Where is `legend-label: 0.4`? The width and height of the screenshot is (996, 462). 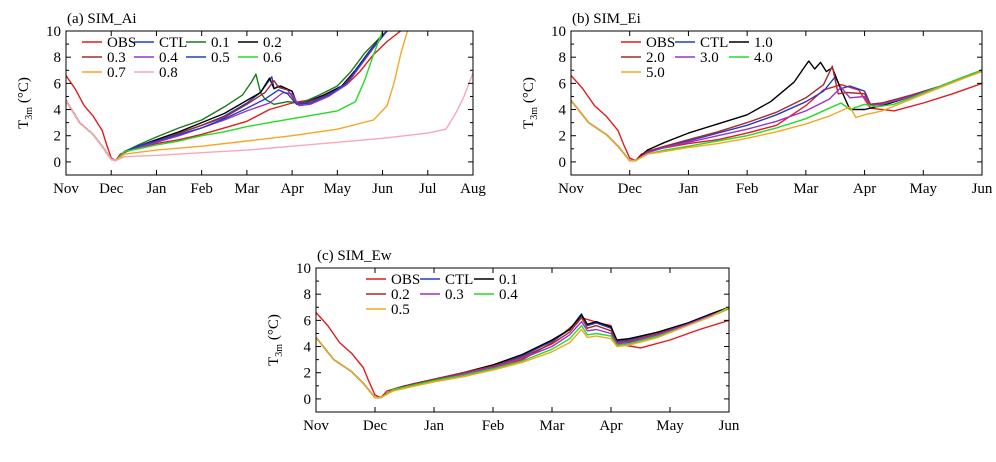
legend-label: 0.4 is located at coordinates (168, 58).